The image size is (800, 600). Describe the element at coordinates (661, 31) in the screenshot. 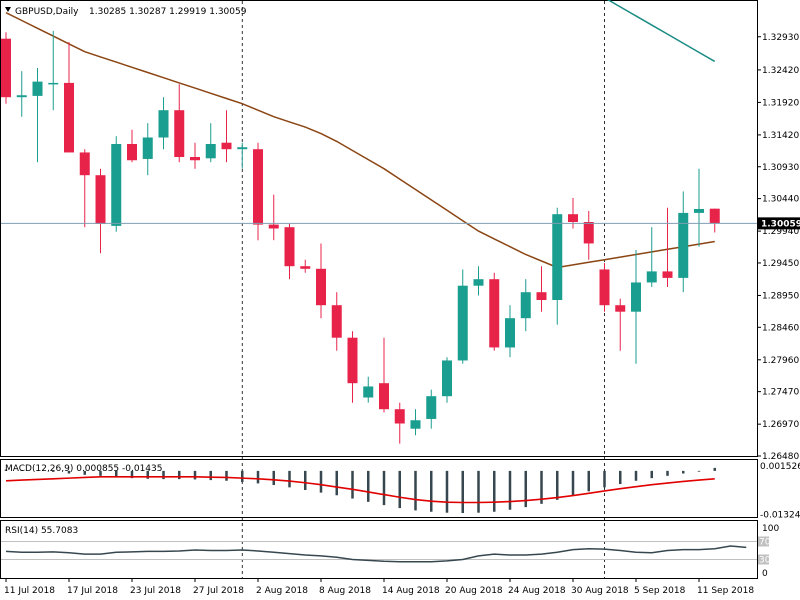

I see `moving-average-slow-line` at that location.